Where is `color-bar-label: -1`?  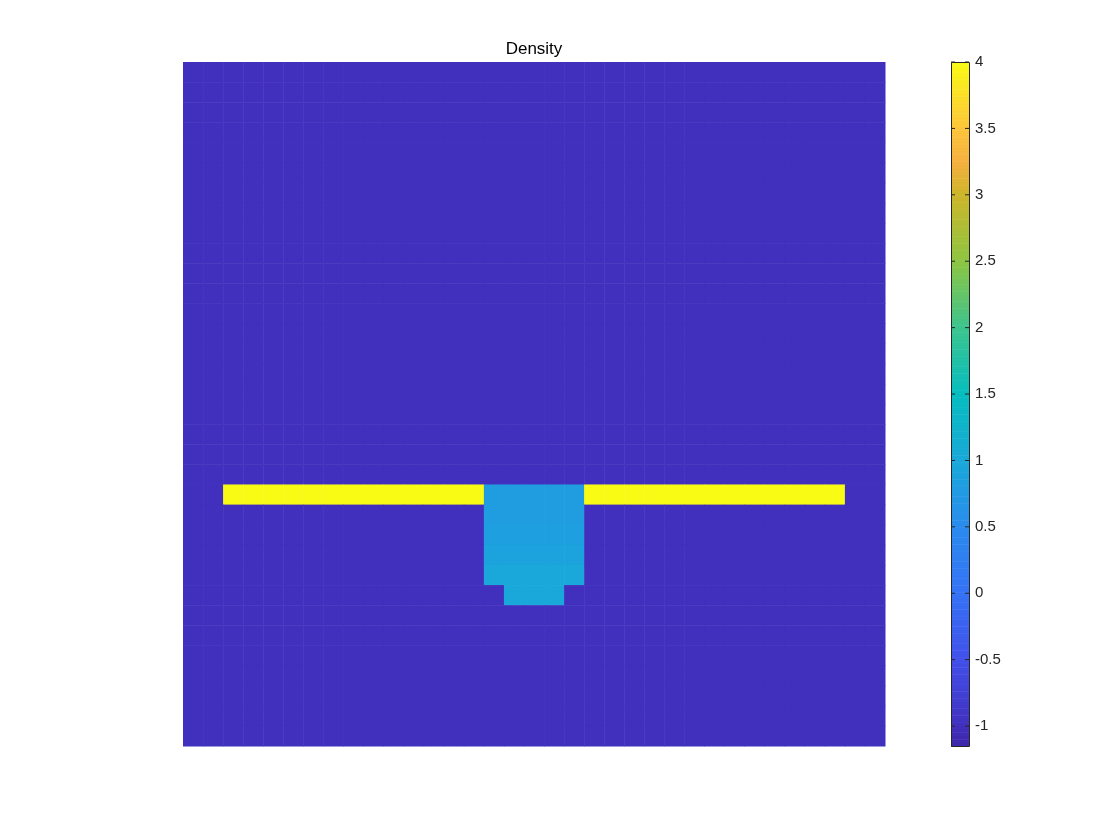
color-bar-label: -1 is located at coordinates (982, 725).